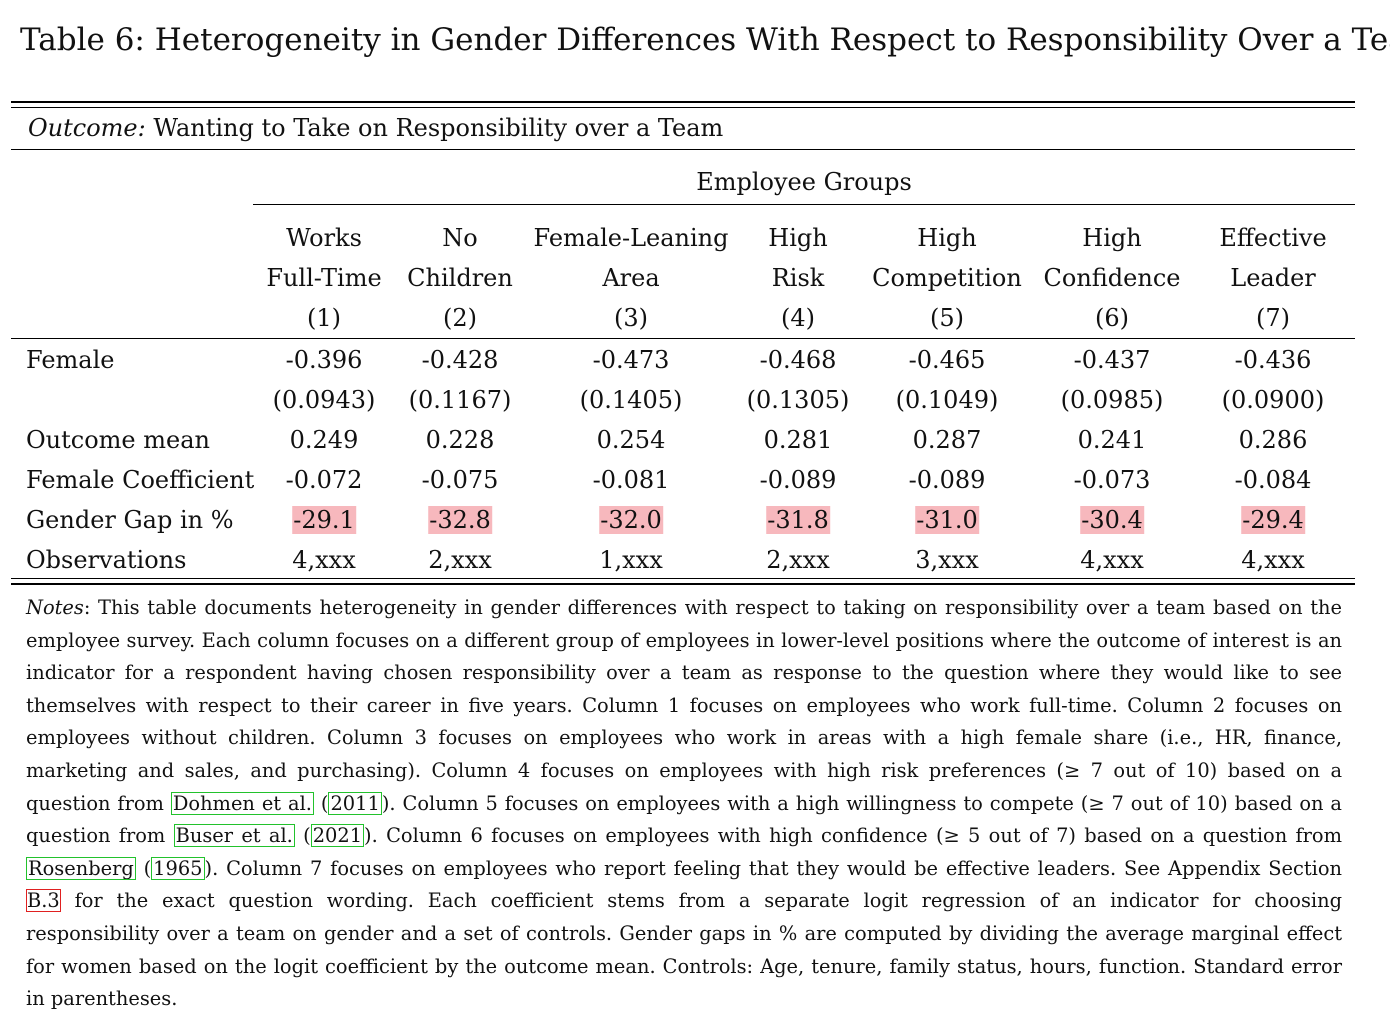  What do you see at coordinates (355, 803) in the screenshot?
I see `citation-dohmen-year-link: 2011` at bounding box center [355, 803].